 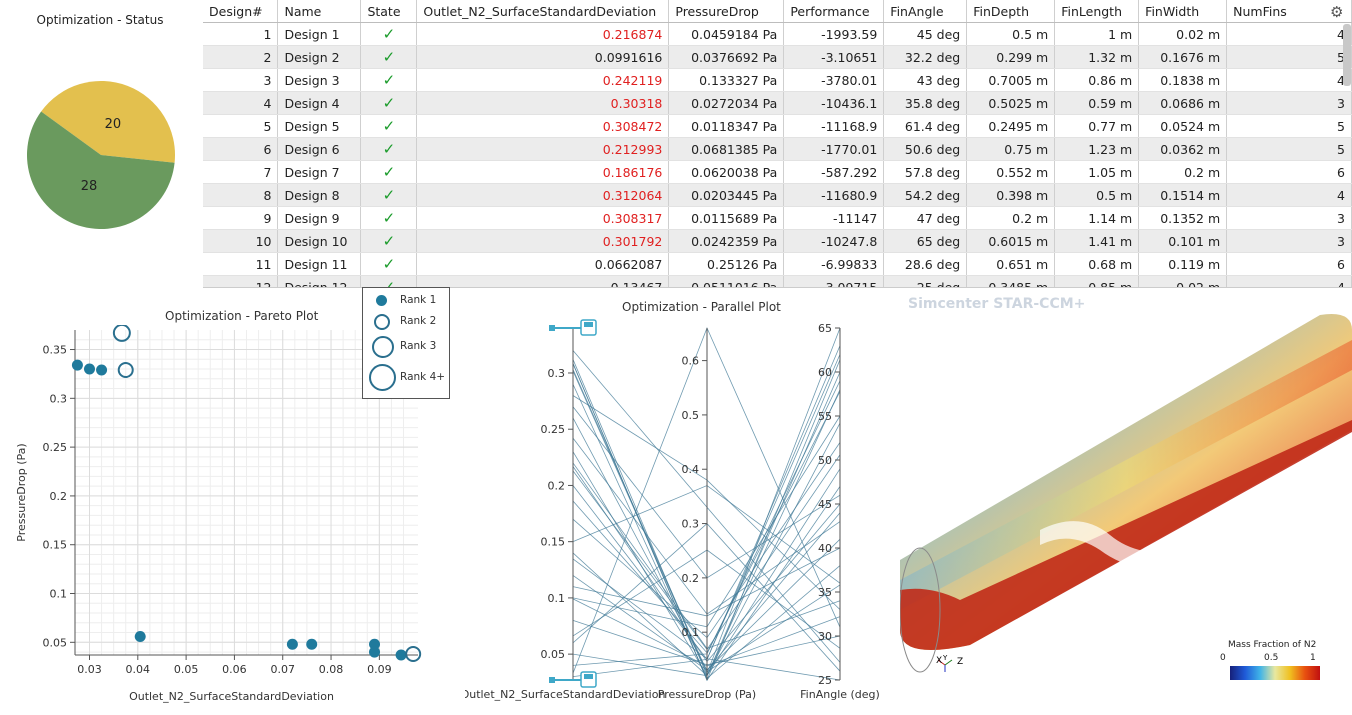 What do you see at coordinates (553, 542) in the screenshot?
I see `parallel-tick-label: 0.15` at bounding box center [553, 542].